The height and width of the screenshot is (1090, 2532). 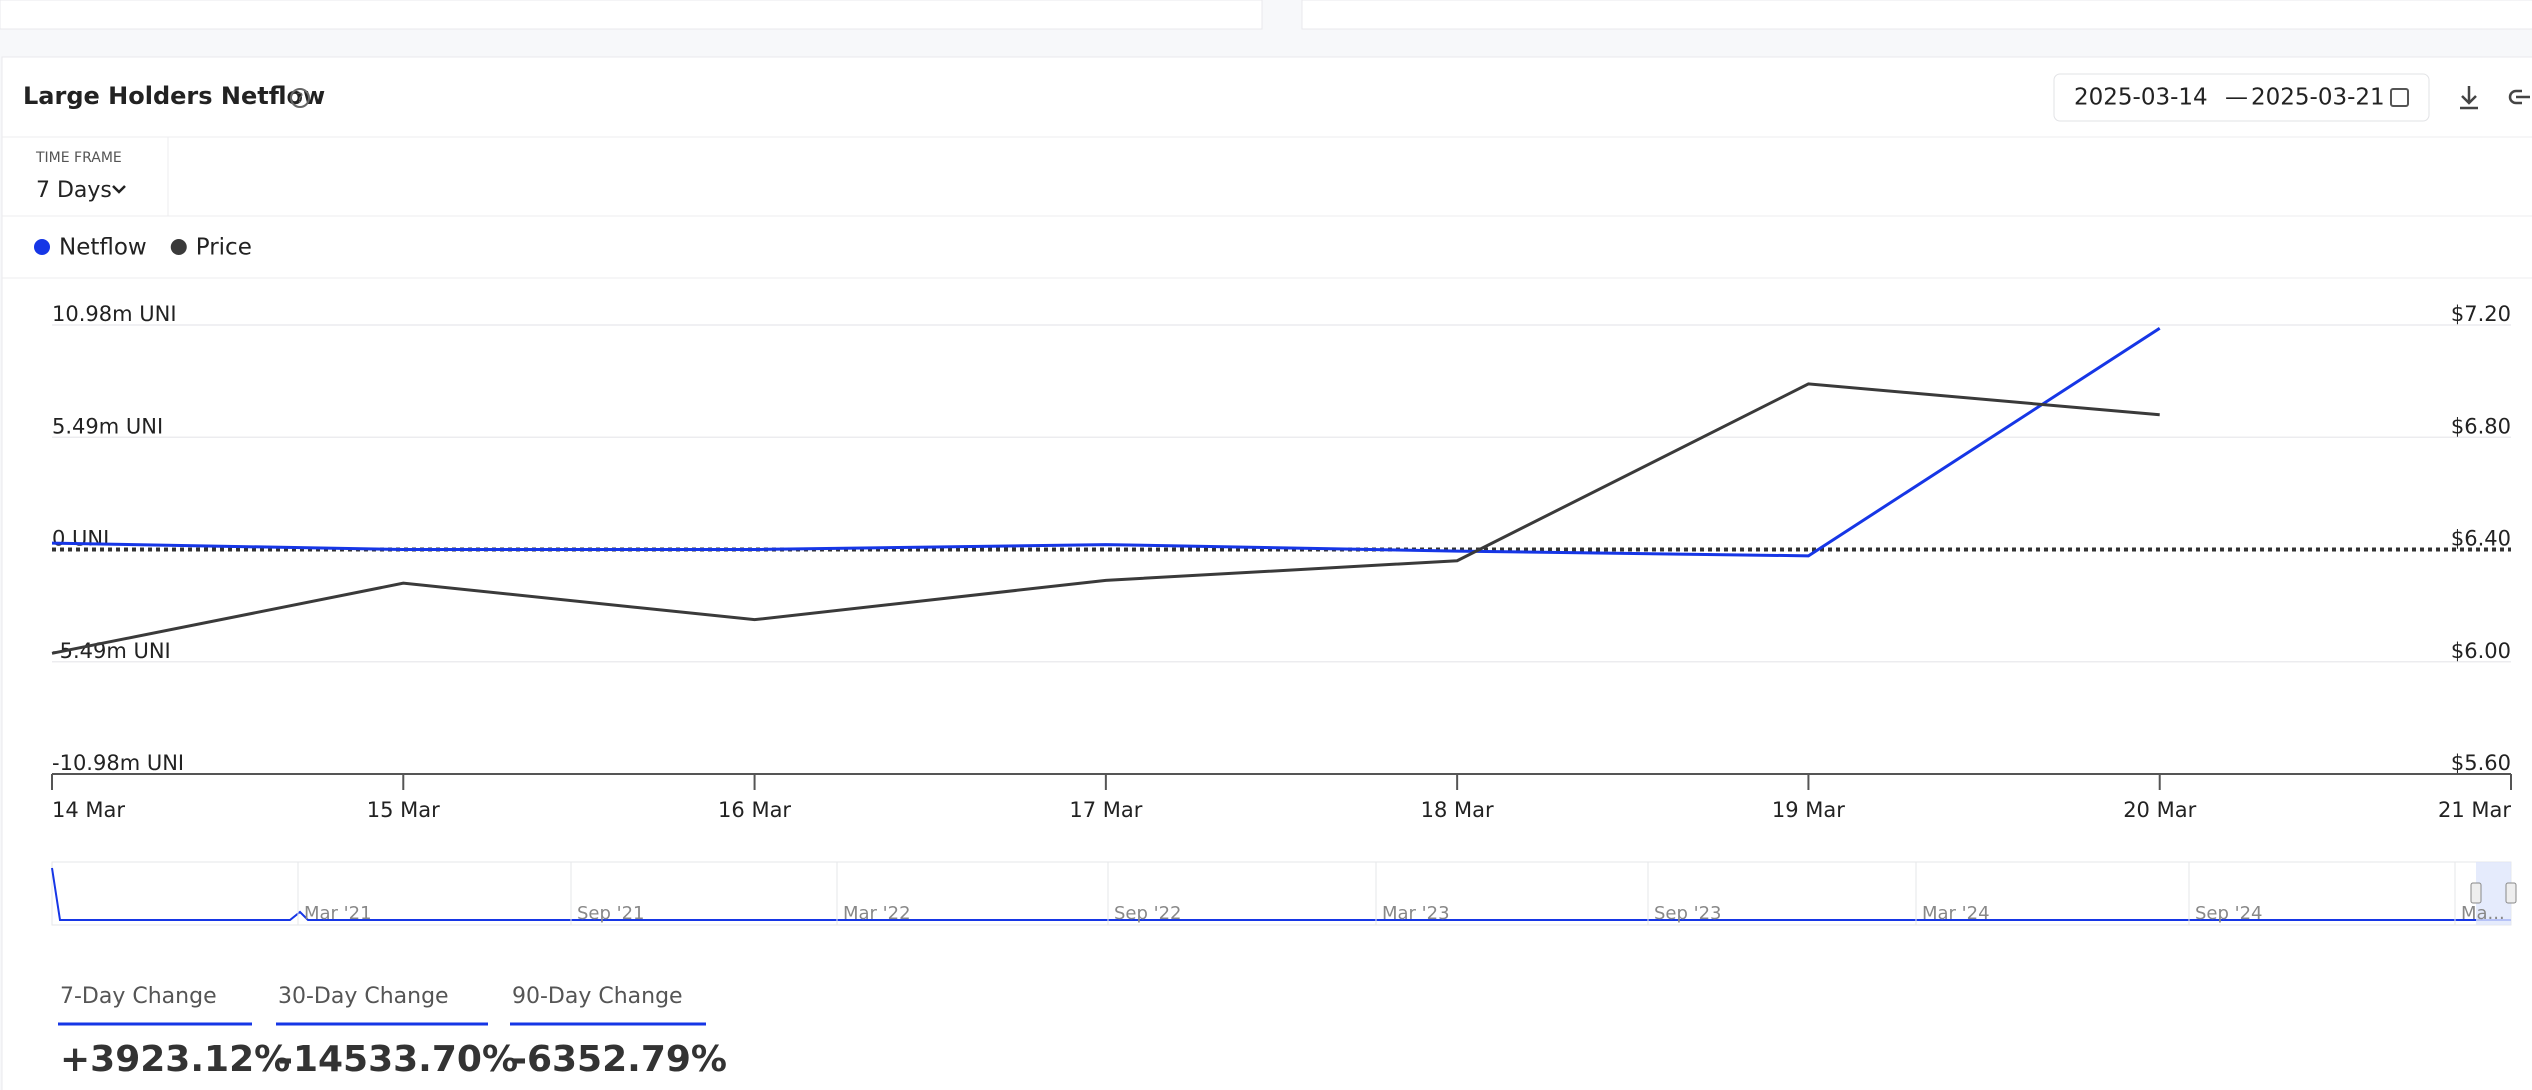 I want to click on legend-label: Netflow, so click(x=103, y=248).